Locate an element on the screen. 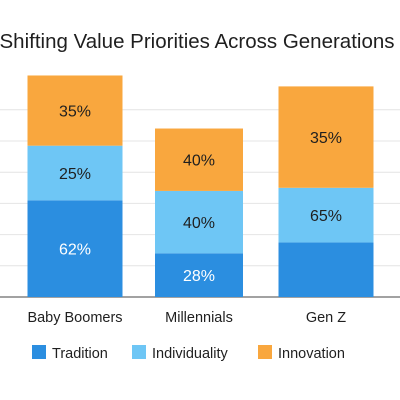  legend-item-tradition: Tradition is located at coordinates (70, 353).